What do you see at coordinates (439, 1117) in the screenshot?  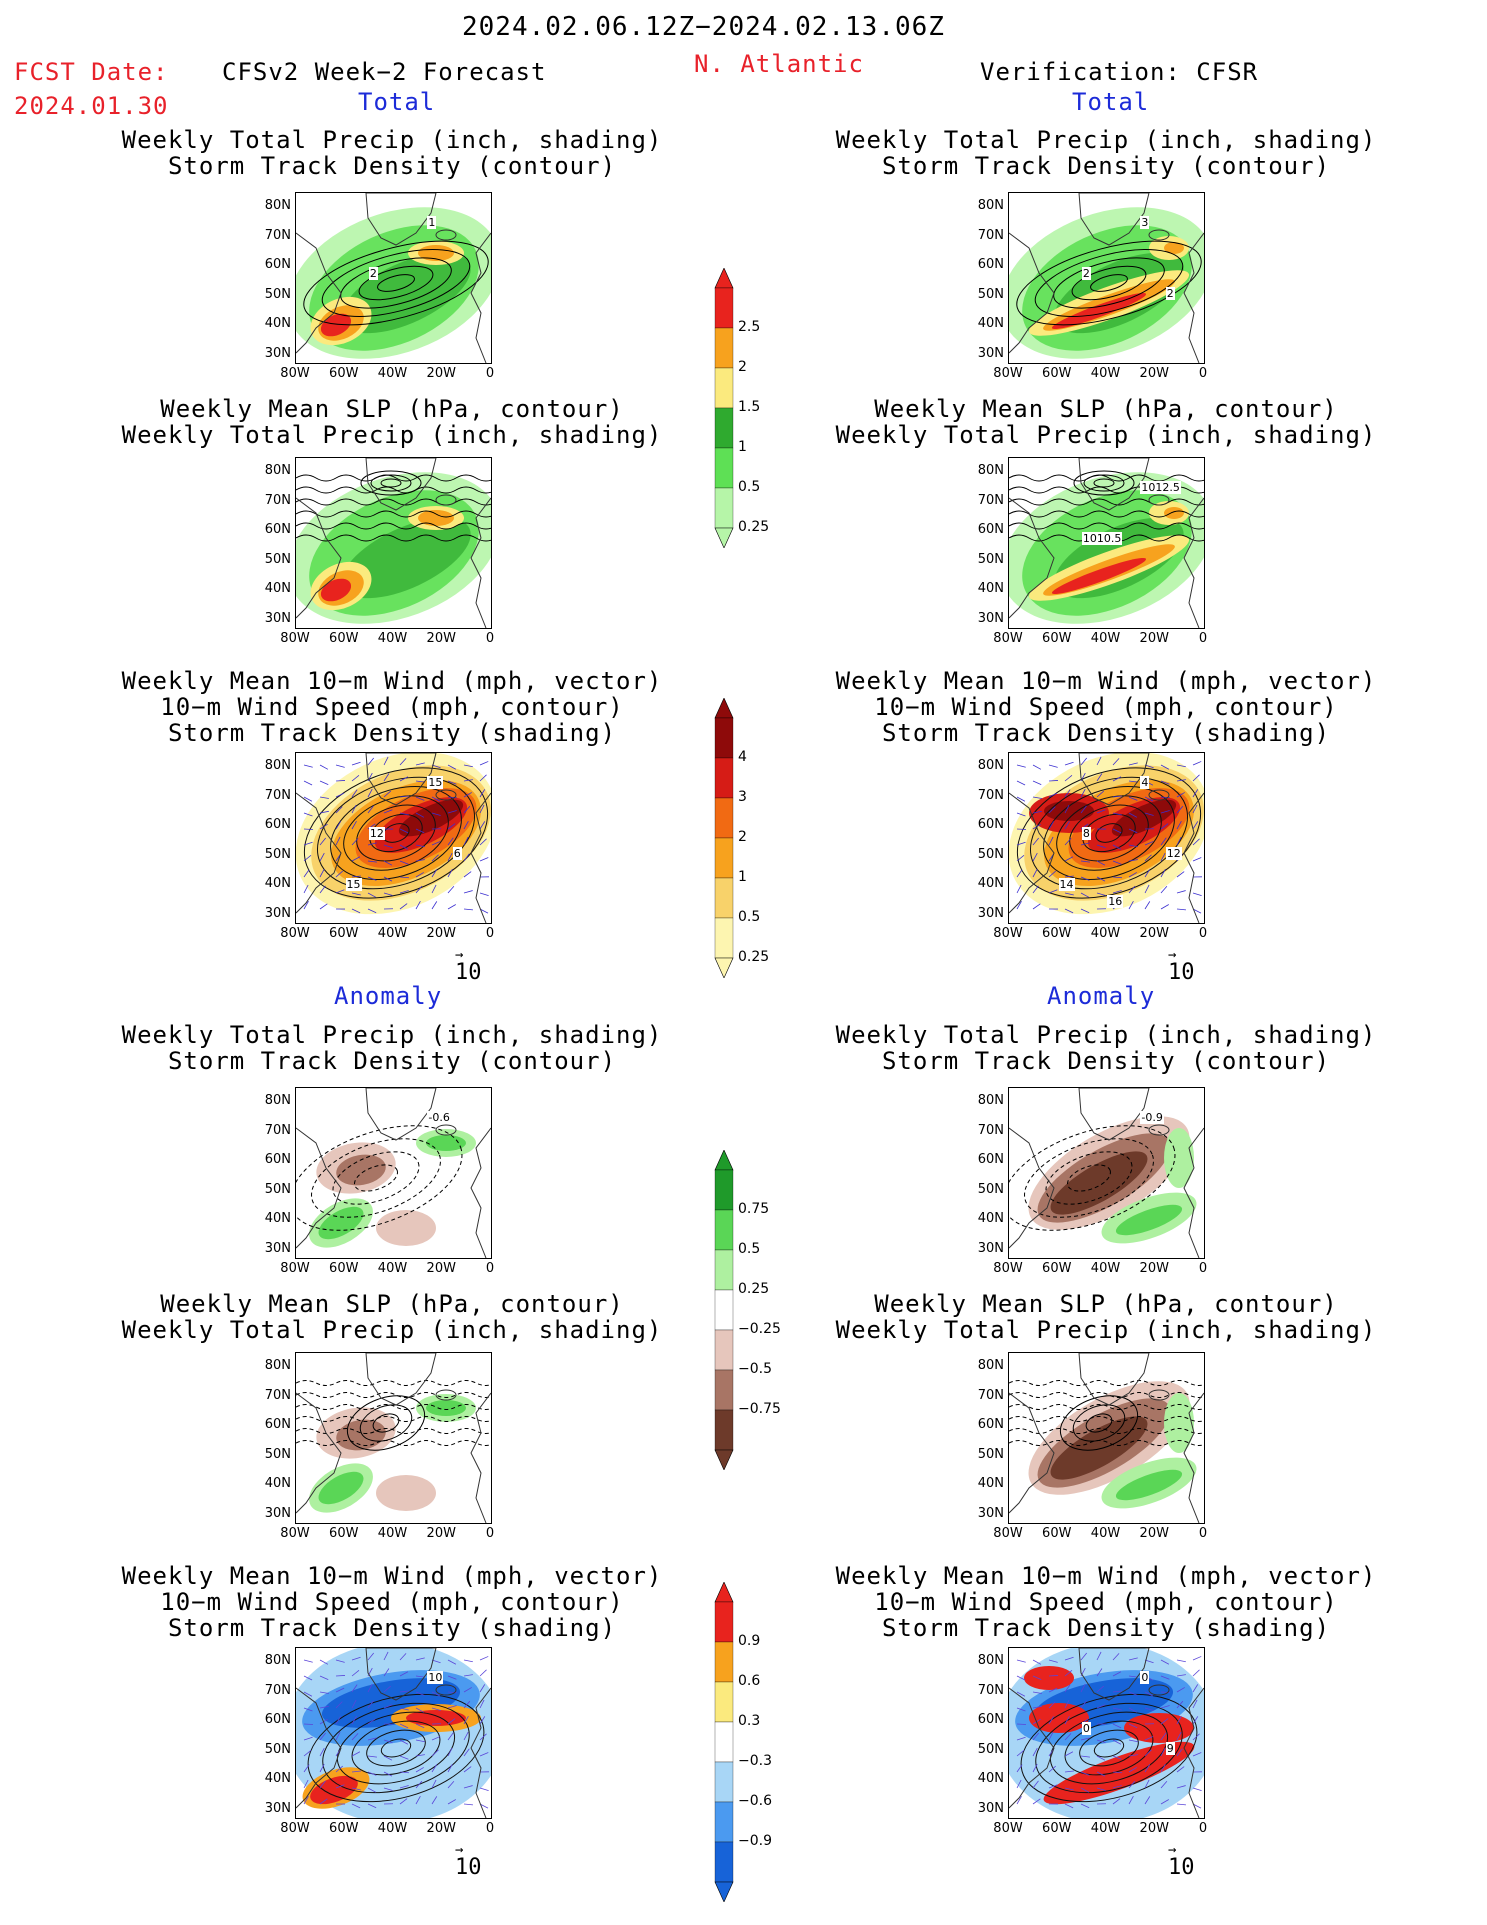 I see `contour-label: -0.6` at bounding box center [439, 1117].